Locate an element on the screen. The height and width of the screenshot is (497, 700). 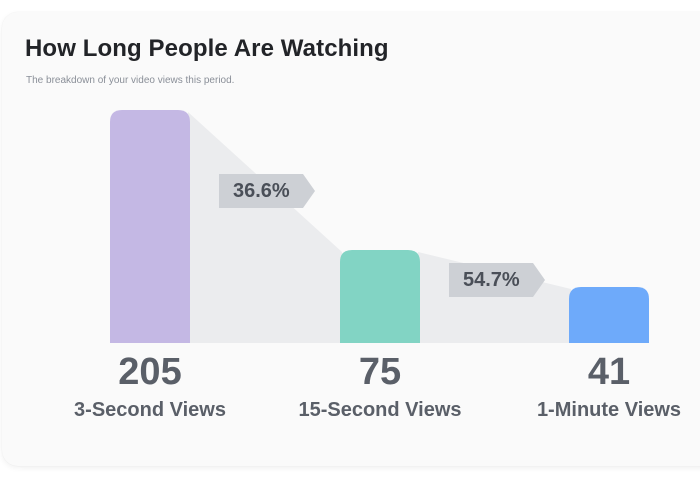
stage-value: 205 is located at coordinates (150, 372).